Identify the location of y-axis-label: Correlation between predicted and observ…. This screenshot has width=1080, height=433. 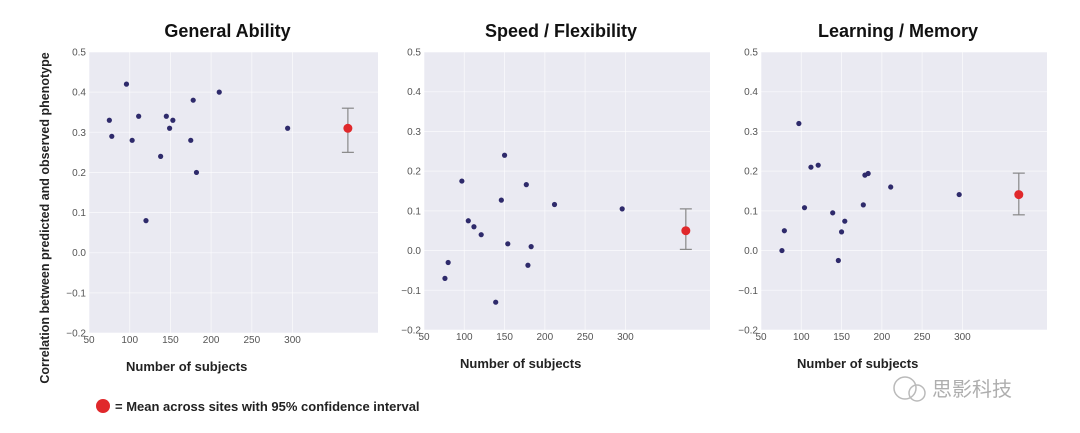
(45, 217).